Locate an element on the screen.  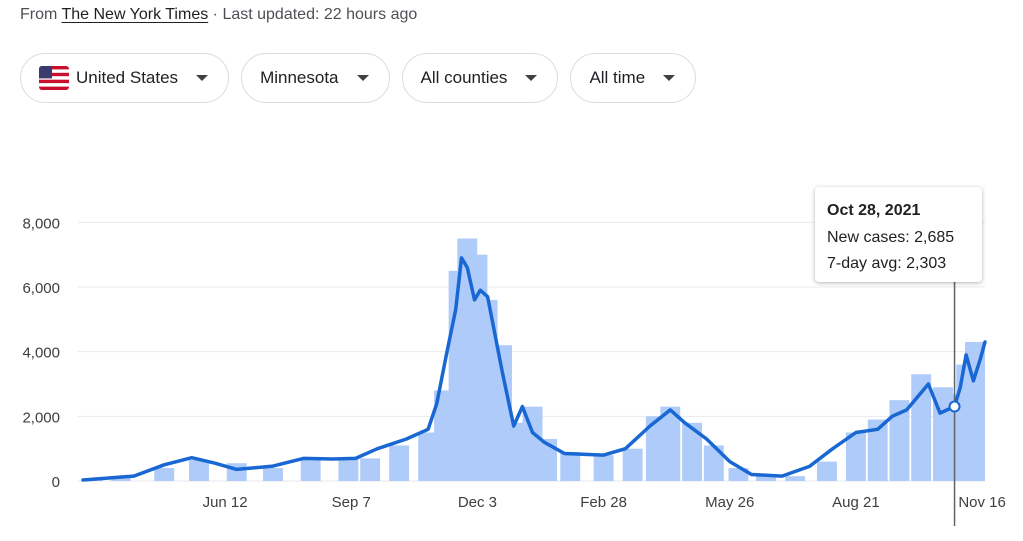
y-tick-label: 6,000 is located at coordinates (41, 288).